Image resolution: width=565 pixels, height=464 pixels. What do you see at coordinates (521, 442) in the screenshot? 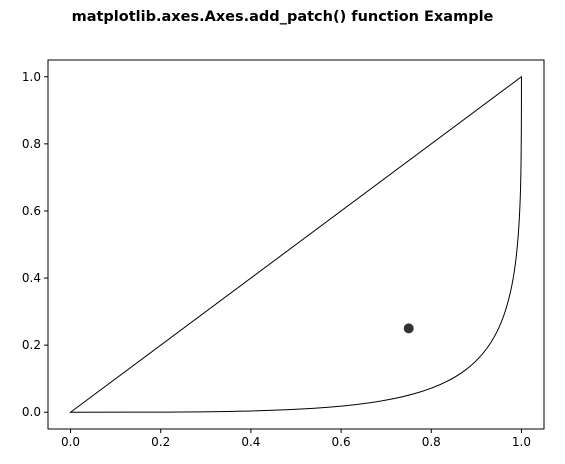
I see `x-tick-label: 1.0` at bounding box center [521, 442].